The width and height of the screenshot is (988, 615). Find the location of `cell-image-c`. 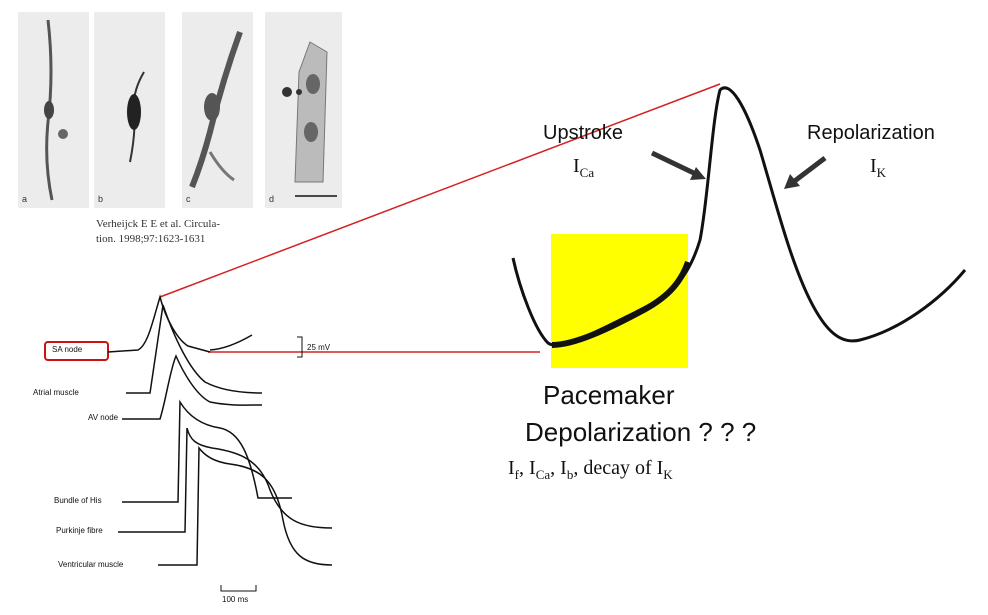

cell-image-c is located at coordinates (216, 109).